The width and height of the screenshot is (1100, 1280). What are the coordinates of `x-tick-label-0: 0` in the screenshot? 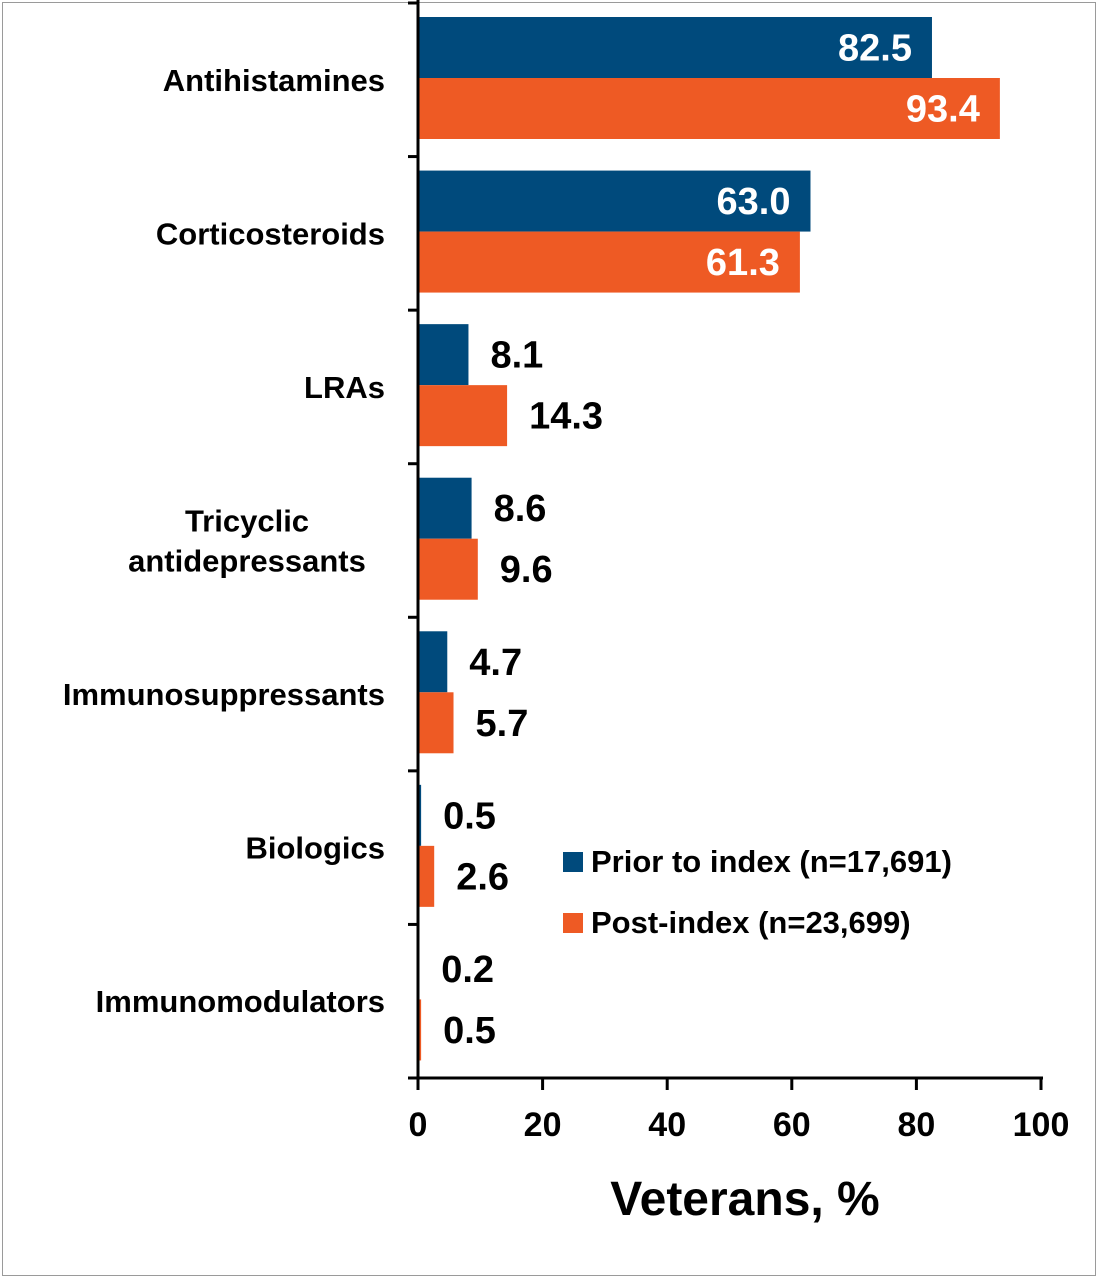 It's located at (418, 1125).